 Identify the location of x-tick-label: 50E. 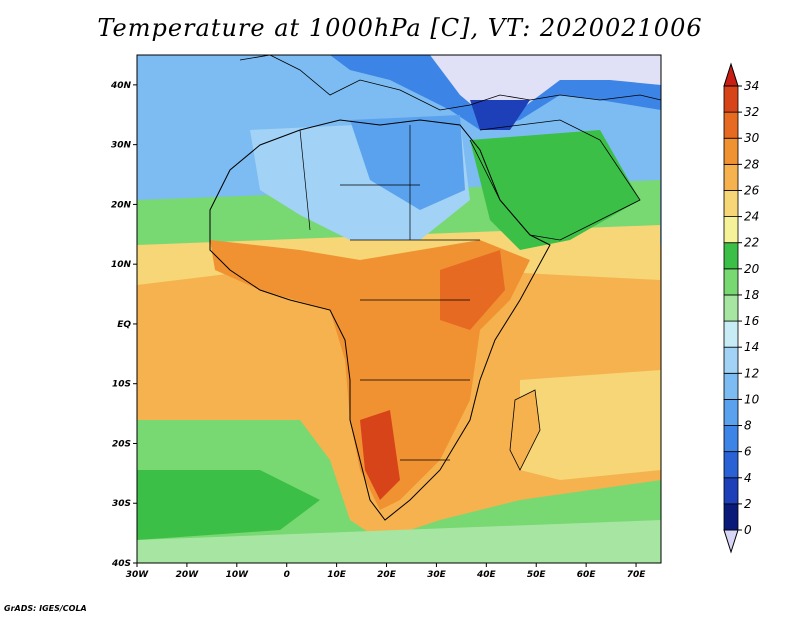
(537, 575).